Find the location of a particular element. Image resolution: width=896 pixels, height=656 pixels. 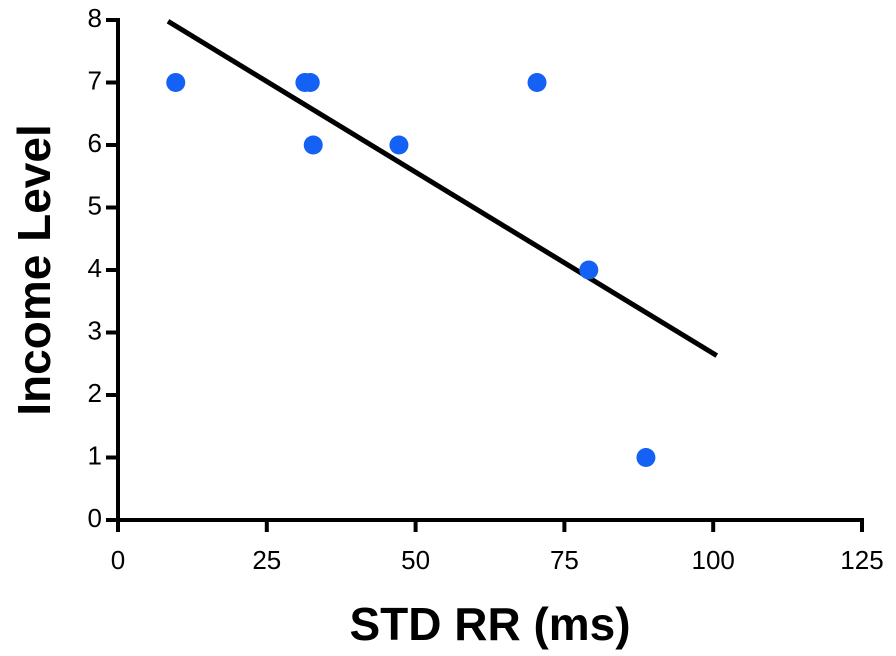

x-tick-label: 25 is located at coordinates (266, 560).